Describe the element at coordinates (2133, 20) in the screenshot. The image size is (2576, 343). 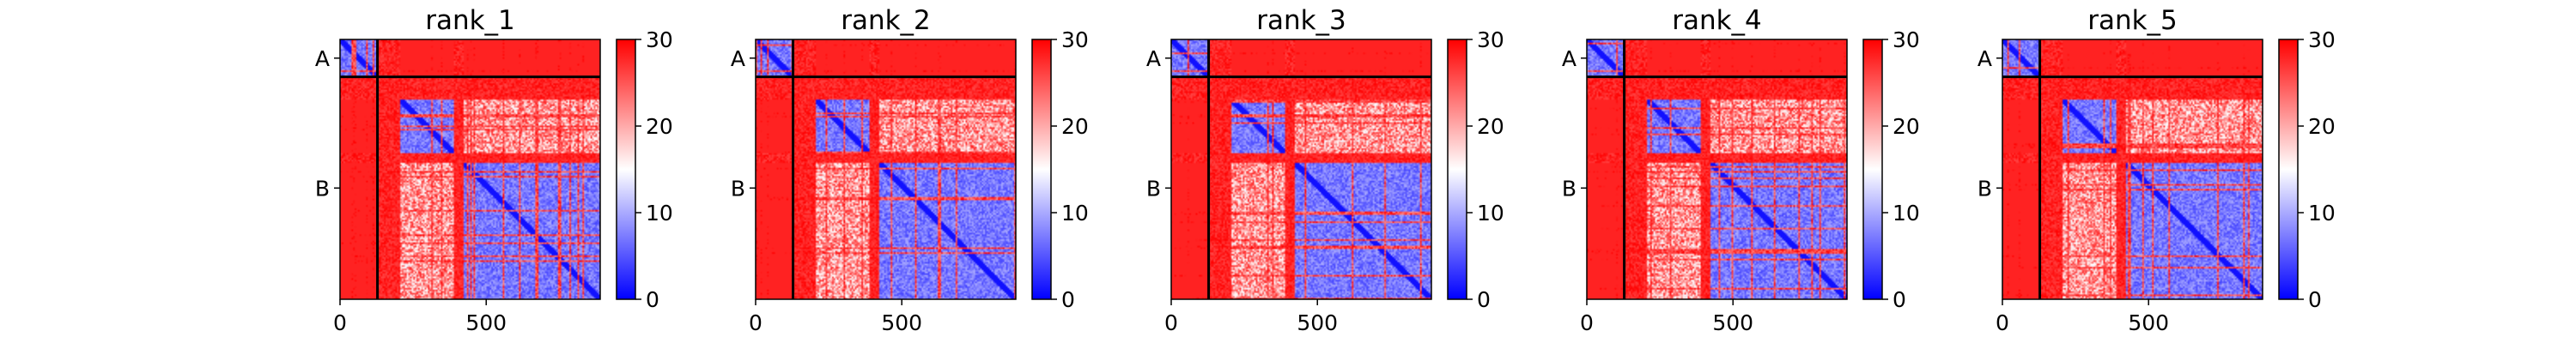
I see `chart-title: rank_5` at that location.